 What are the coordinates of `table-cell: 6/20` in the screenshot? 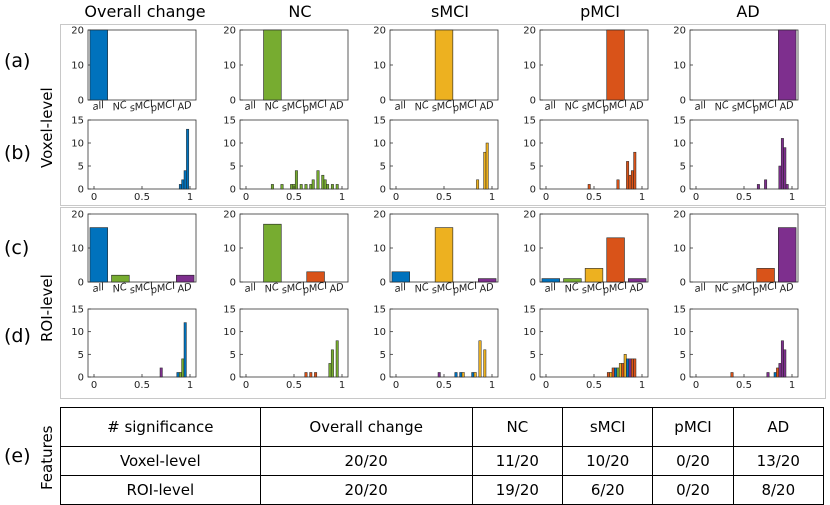 It's located at (608, 490).